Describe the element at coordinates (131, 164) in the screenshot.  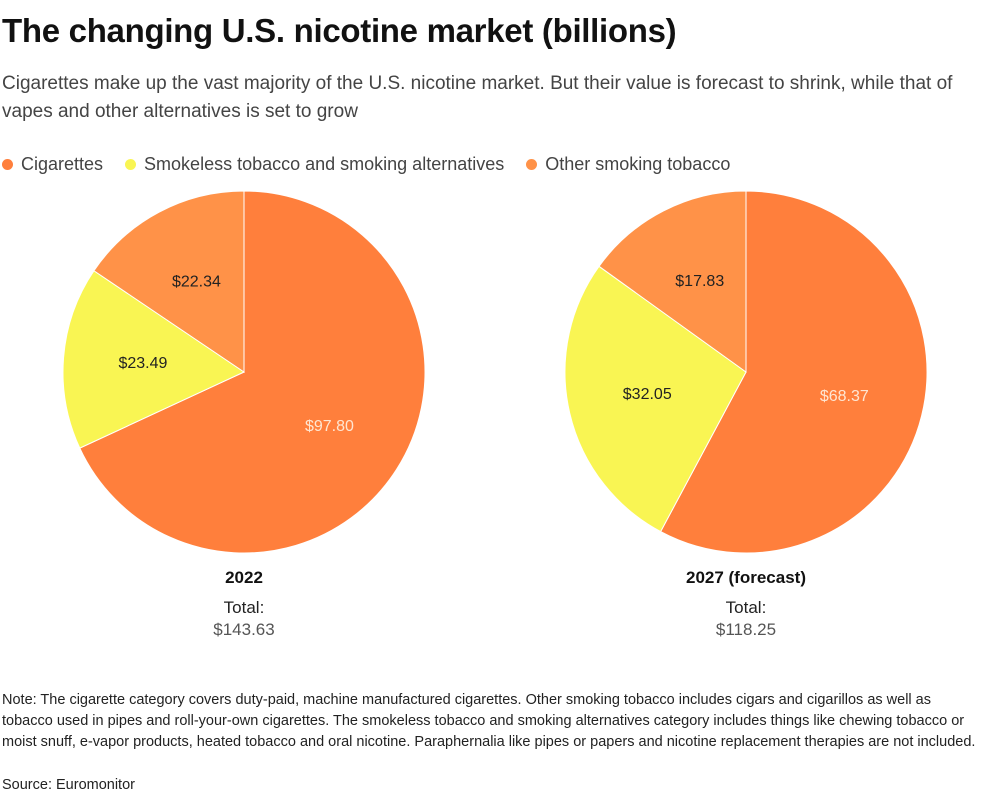
I see `legend-swatch-smokeless` at that location.